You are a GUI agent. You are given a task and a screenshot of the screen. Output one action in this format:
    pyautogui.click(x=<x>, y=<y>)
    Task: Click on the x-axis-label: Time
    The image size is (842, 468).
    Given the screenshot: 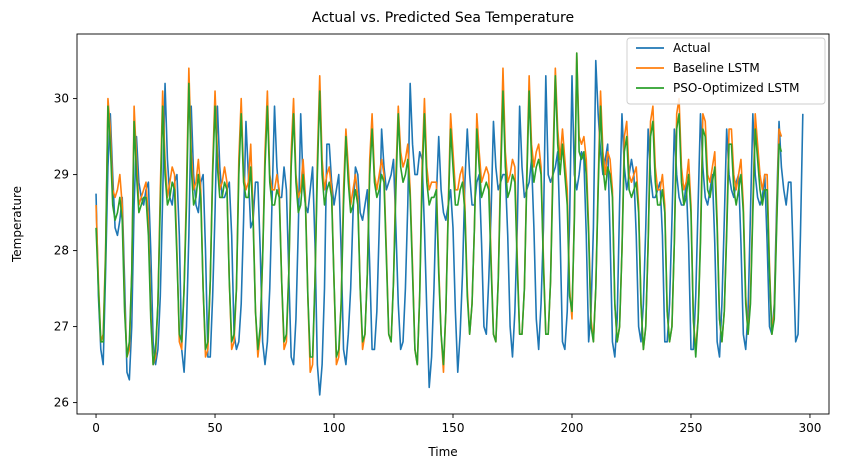 What is the action you would take?
    pyautogui.click(x=442, y=452)
    